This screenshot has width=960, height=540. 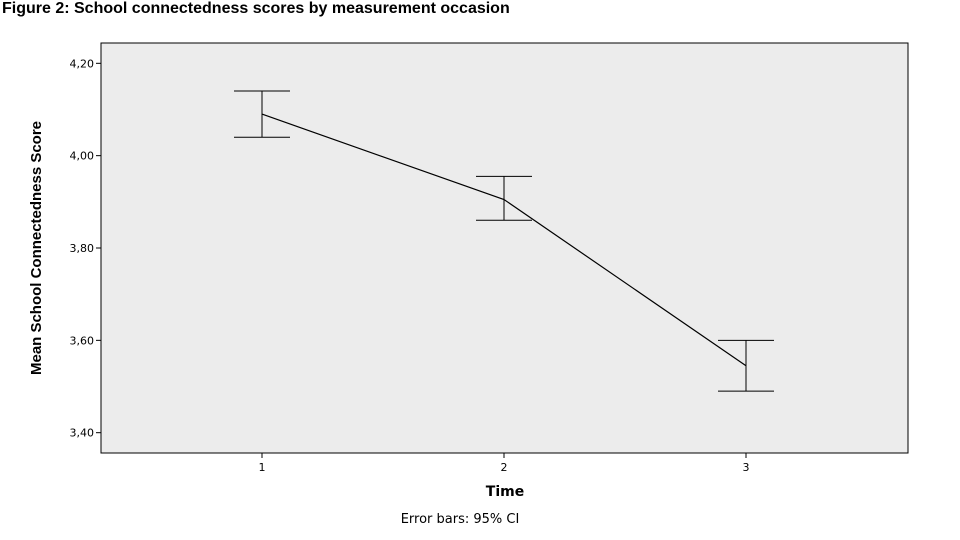 What do you see at coordinates (460, 519) in the screenshot?
I see `error-bars-note: Error bars: 95% CI` at bounding box center [460, 519].